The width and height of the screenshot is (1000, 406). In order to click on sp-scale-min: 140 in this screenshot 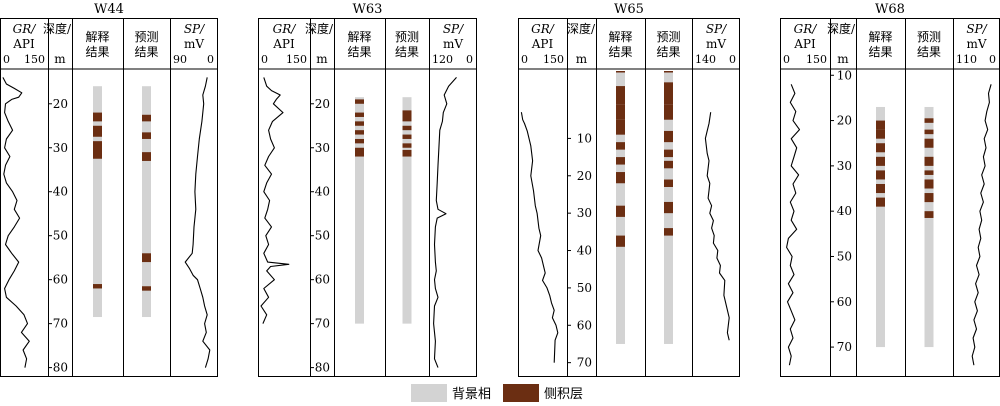, I will do `click(705, 59)`.